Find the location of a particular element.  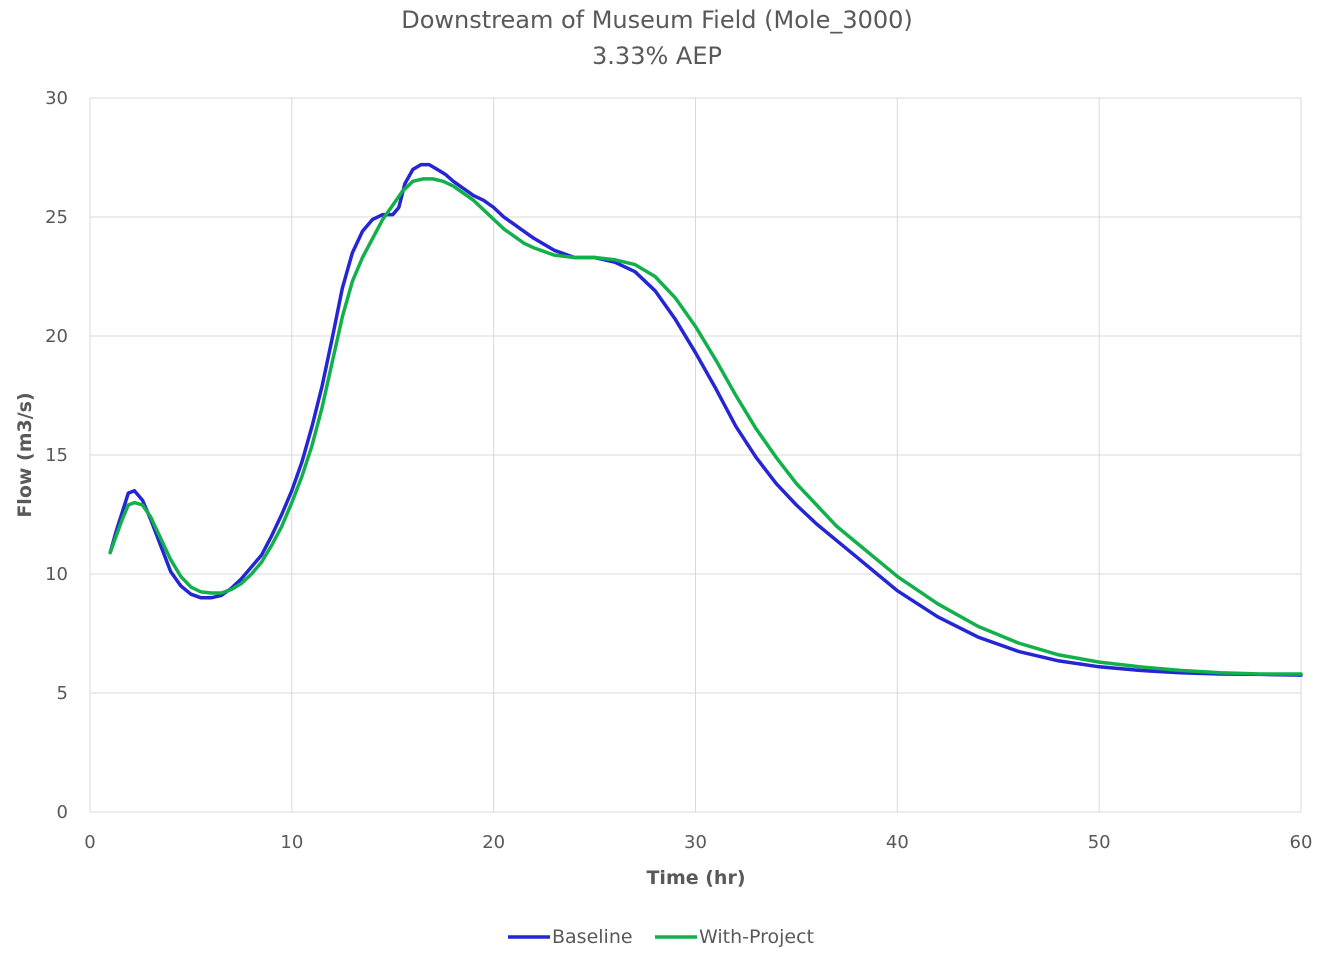

y-tick-label: 30 is located at coordinates (56, 98).